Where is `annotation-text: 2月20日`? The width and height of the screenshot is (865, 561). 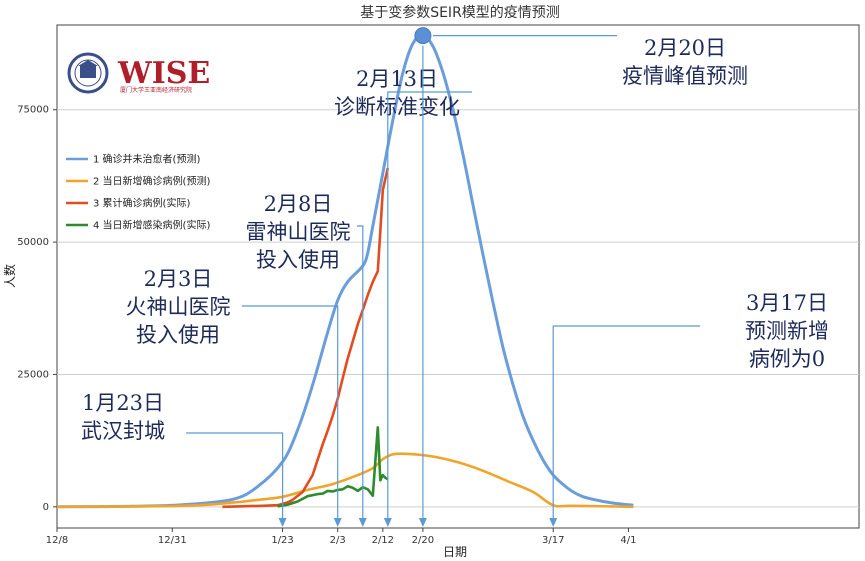 annotation-text: 2月20日 is located at coordinates (685, 48).